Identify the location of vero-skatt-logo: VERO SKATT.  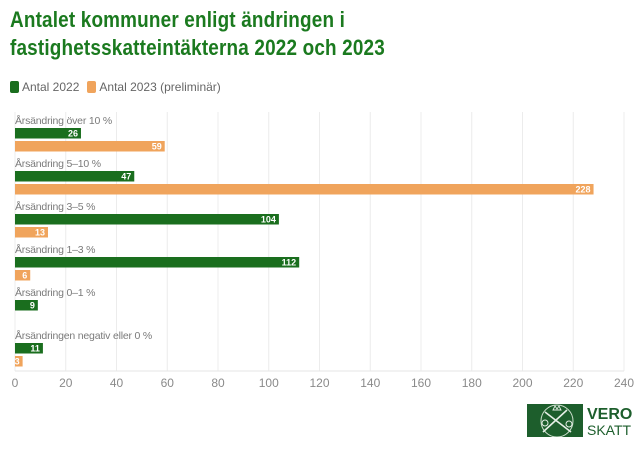
(579, 420).